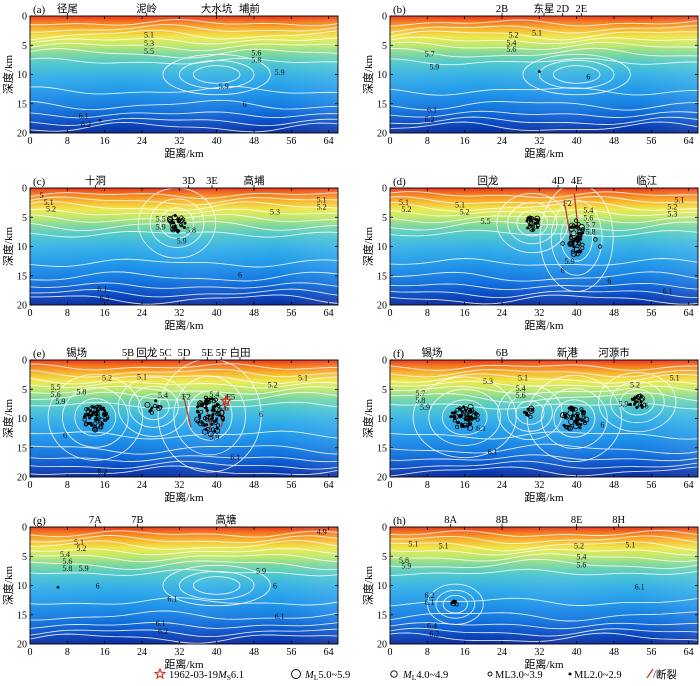  I want to click on contour-label: 6.1, so click(493, 451).